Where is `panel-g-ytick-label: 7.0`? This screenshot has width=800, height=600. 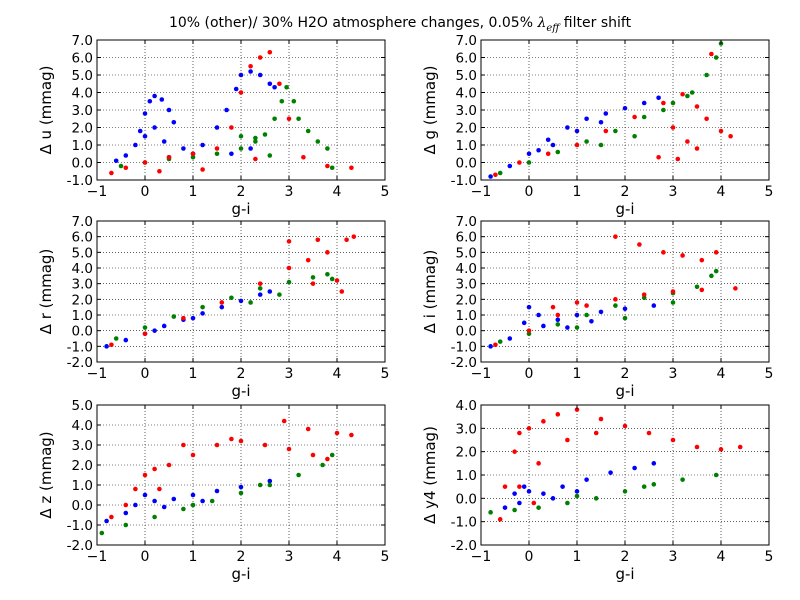 panel-g-ytick-label: 7.0 is located at coordinates (466, 41).